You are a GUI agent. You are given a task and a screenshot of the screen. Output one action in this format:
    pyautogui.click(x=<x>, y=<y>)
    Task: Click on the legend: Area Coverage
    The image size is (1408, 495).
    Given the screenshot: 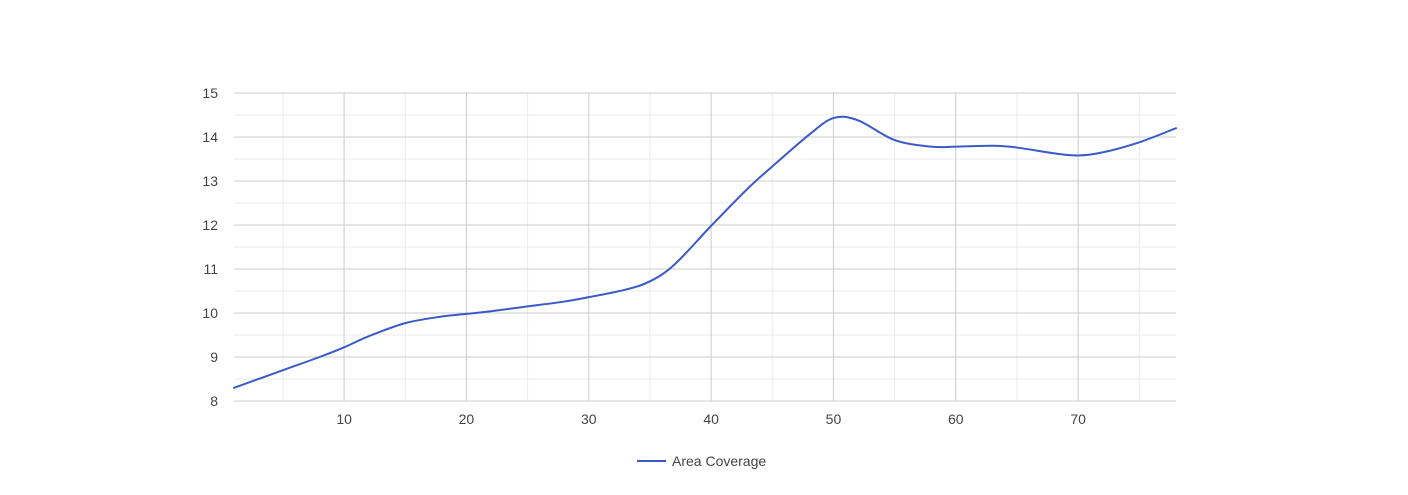 What is the action you would take?
    pyautogui.click(x=701, y=461)
    